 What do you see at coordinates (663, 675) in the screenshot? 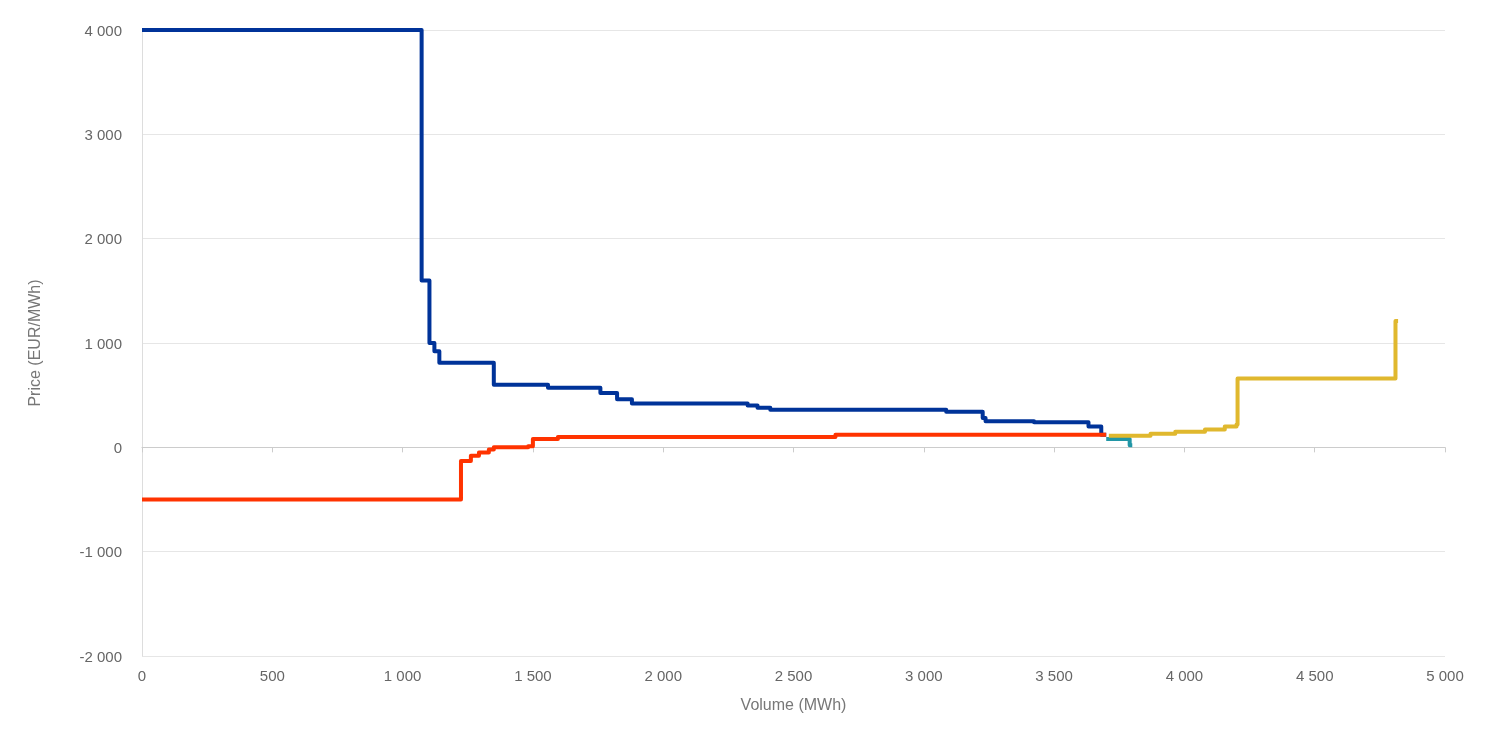
I see `x-tick-label: 2 000` at bounding box center [663, 675].